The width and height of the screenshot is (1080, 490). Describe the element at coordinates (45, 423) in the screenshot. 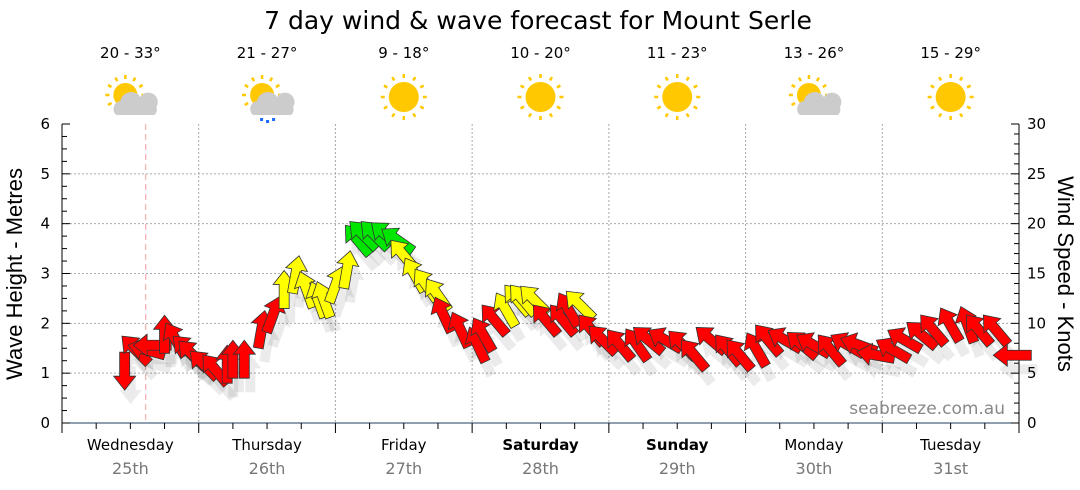

I see `y-tick-label-left: 0` at that location.